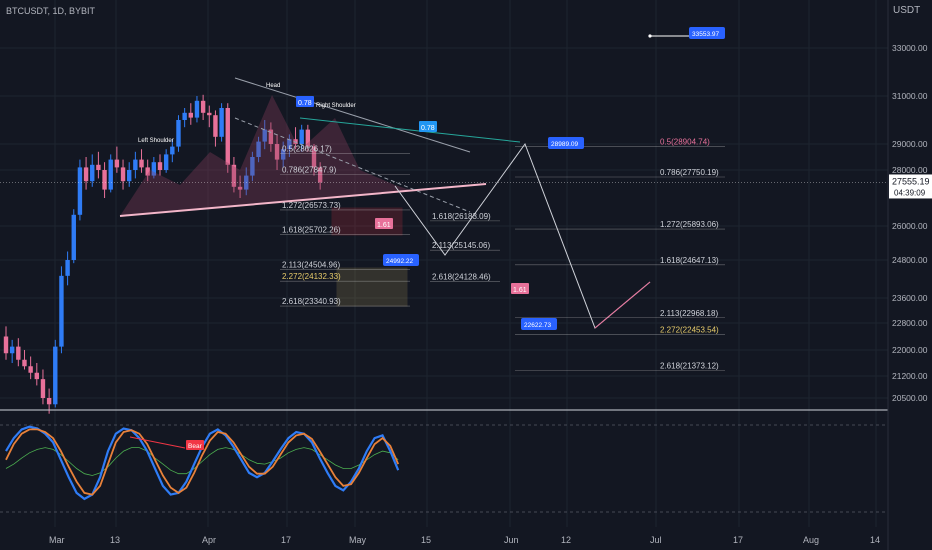 This screenshot has width=932, height=550. What do you see at coordinates (209, 540) in the screenshot?
I see `x-label-2: Apr` at bounding box center [209, 540].